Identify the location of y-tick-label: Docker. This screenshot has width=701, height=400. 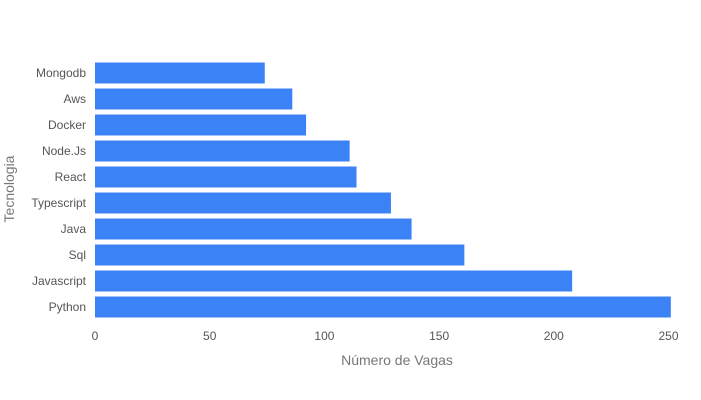
(67, 125).